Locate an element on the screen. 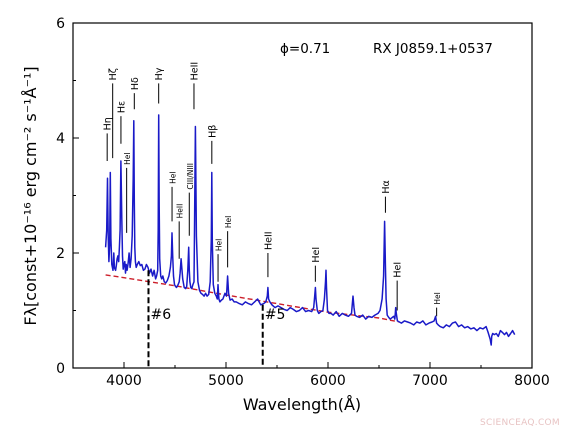 This screenshot has height=429, width=570. x-tick-label: 8000 is located at coordinates (532, 381).